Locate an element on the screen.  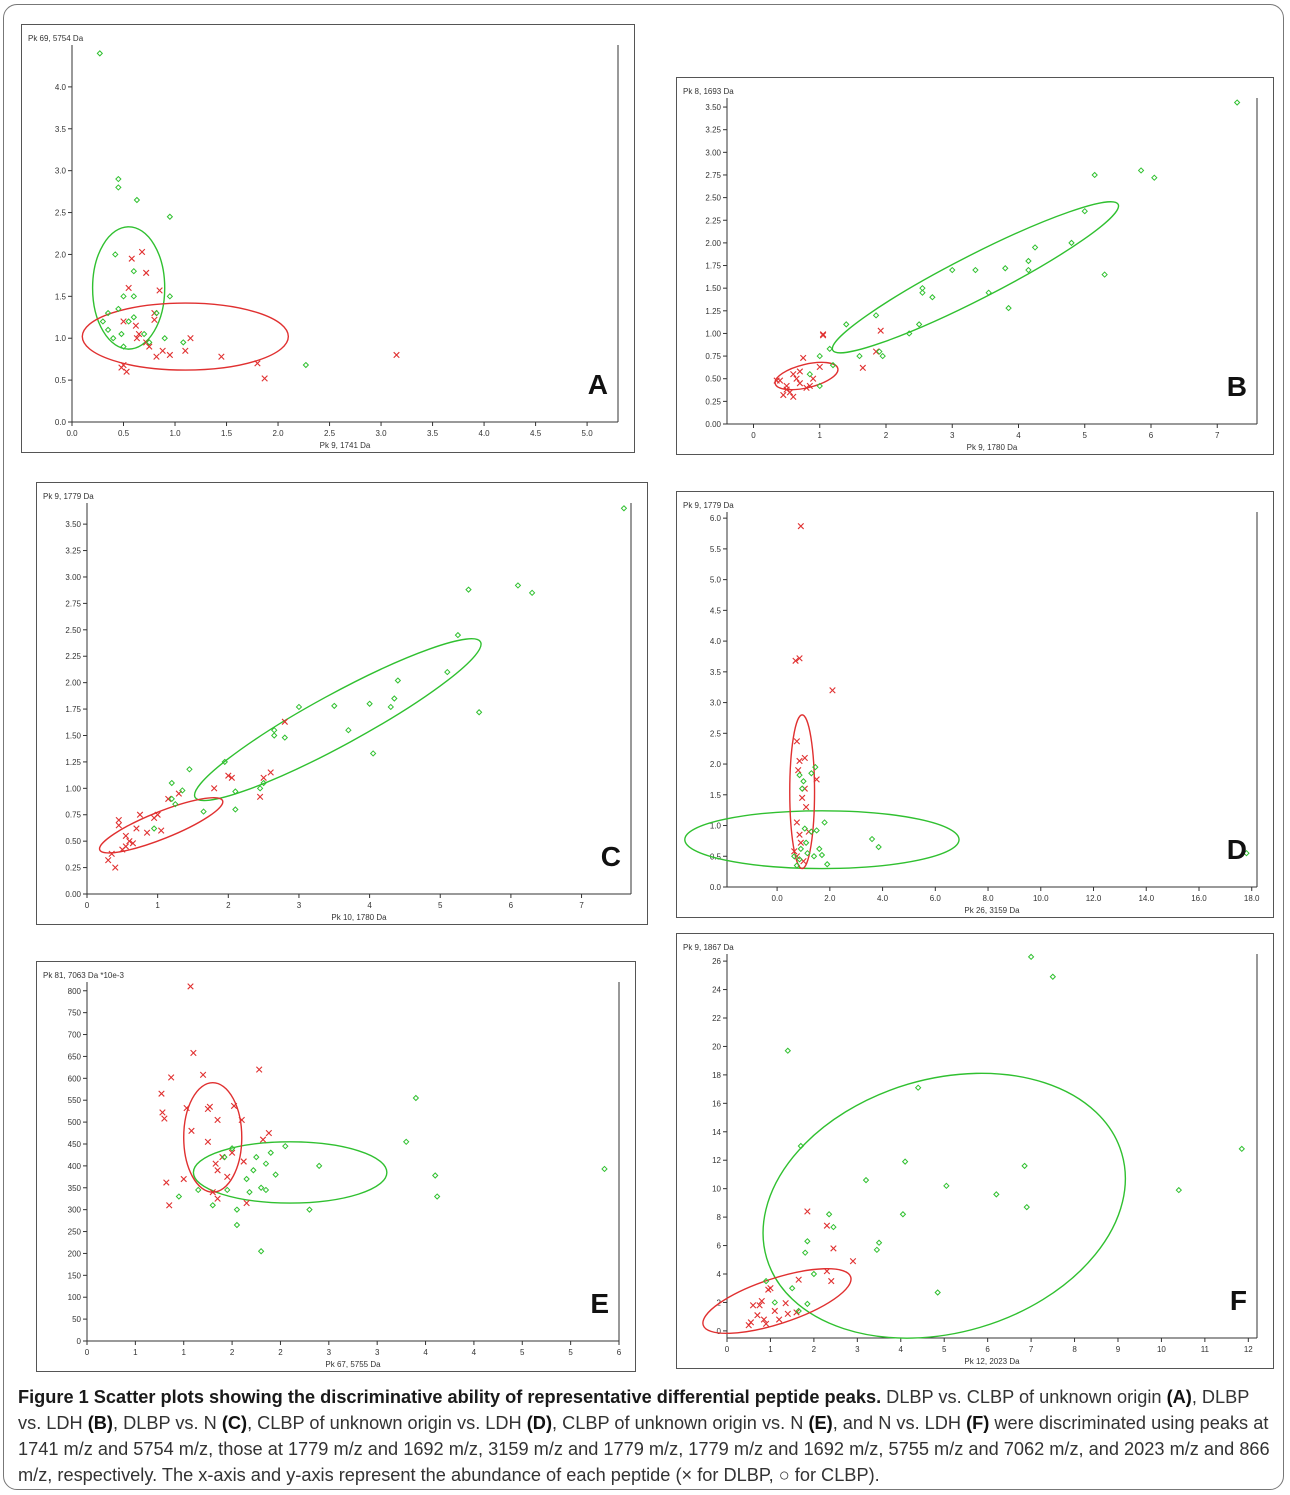
y-tick-label: 22 is located at coordinates (716, 1018).